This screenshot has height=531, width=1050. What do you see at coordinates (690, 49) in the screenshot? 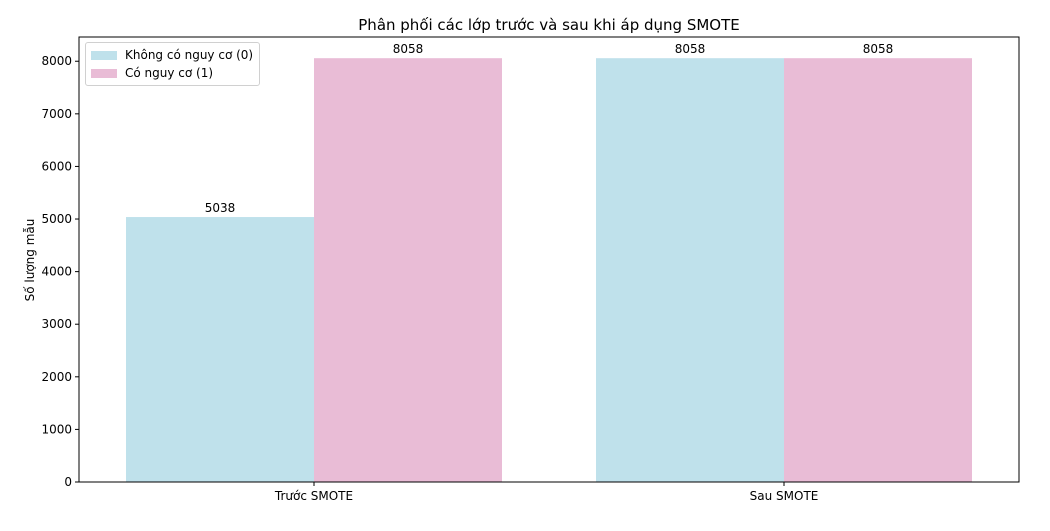
I see `data-label-series-0-category-1: 8058` at bounding box center [690, 49].